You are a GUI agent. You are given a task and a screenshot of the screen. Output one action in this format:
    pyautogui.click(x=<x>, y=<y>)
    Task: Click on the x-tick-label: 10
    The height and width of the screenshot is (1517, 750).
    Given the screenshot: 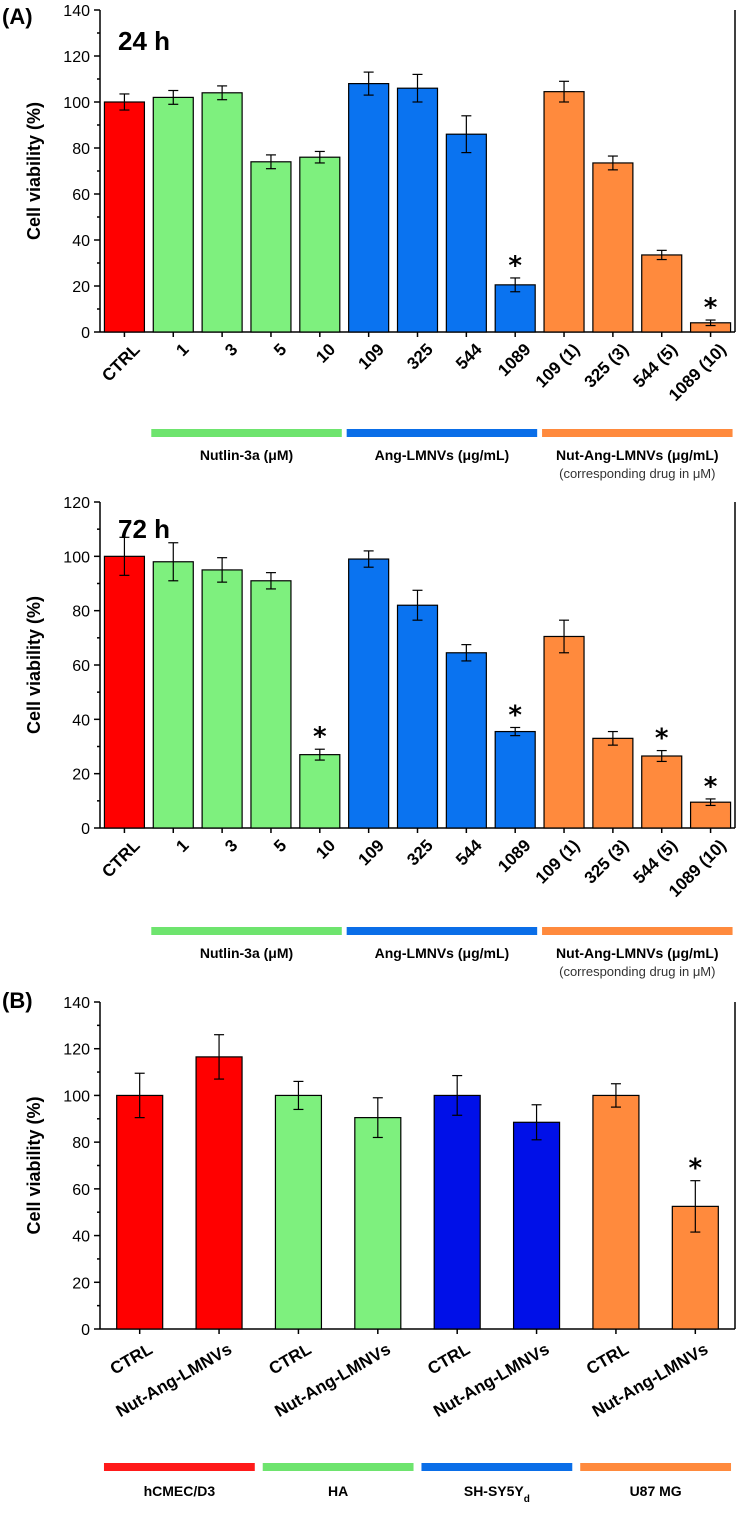 What is the action you would take?
    pyautogui.click(x=325, y=849)
    